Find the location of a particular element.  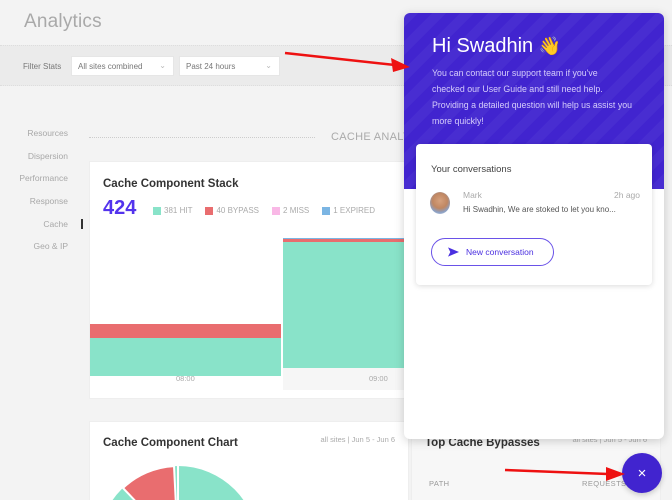

stack-plot is located at coordinates (250, 304).